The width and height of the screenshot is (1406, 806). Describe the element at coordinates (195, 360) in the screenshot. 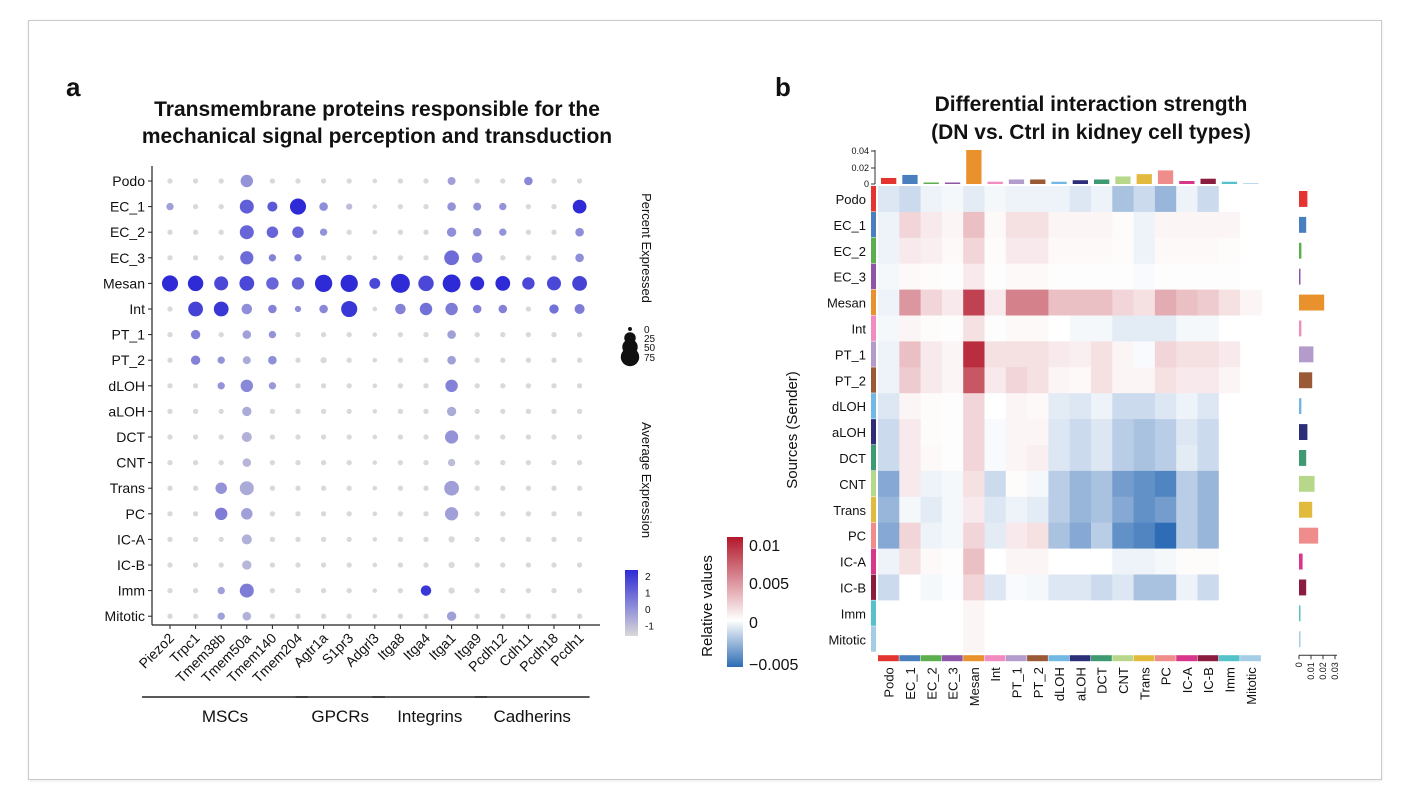

I see `dot-pt_2-trpc1` at that location.